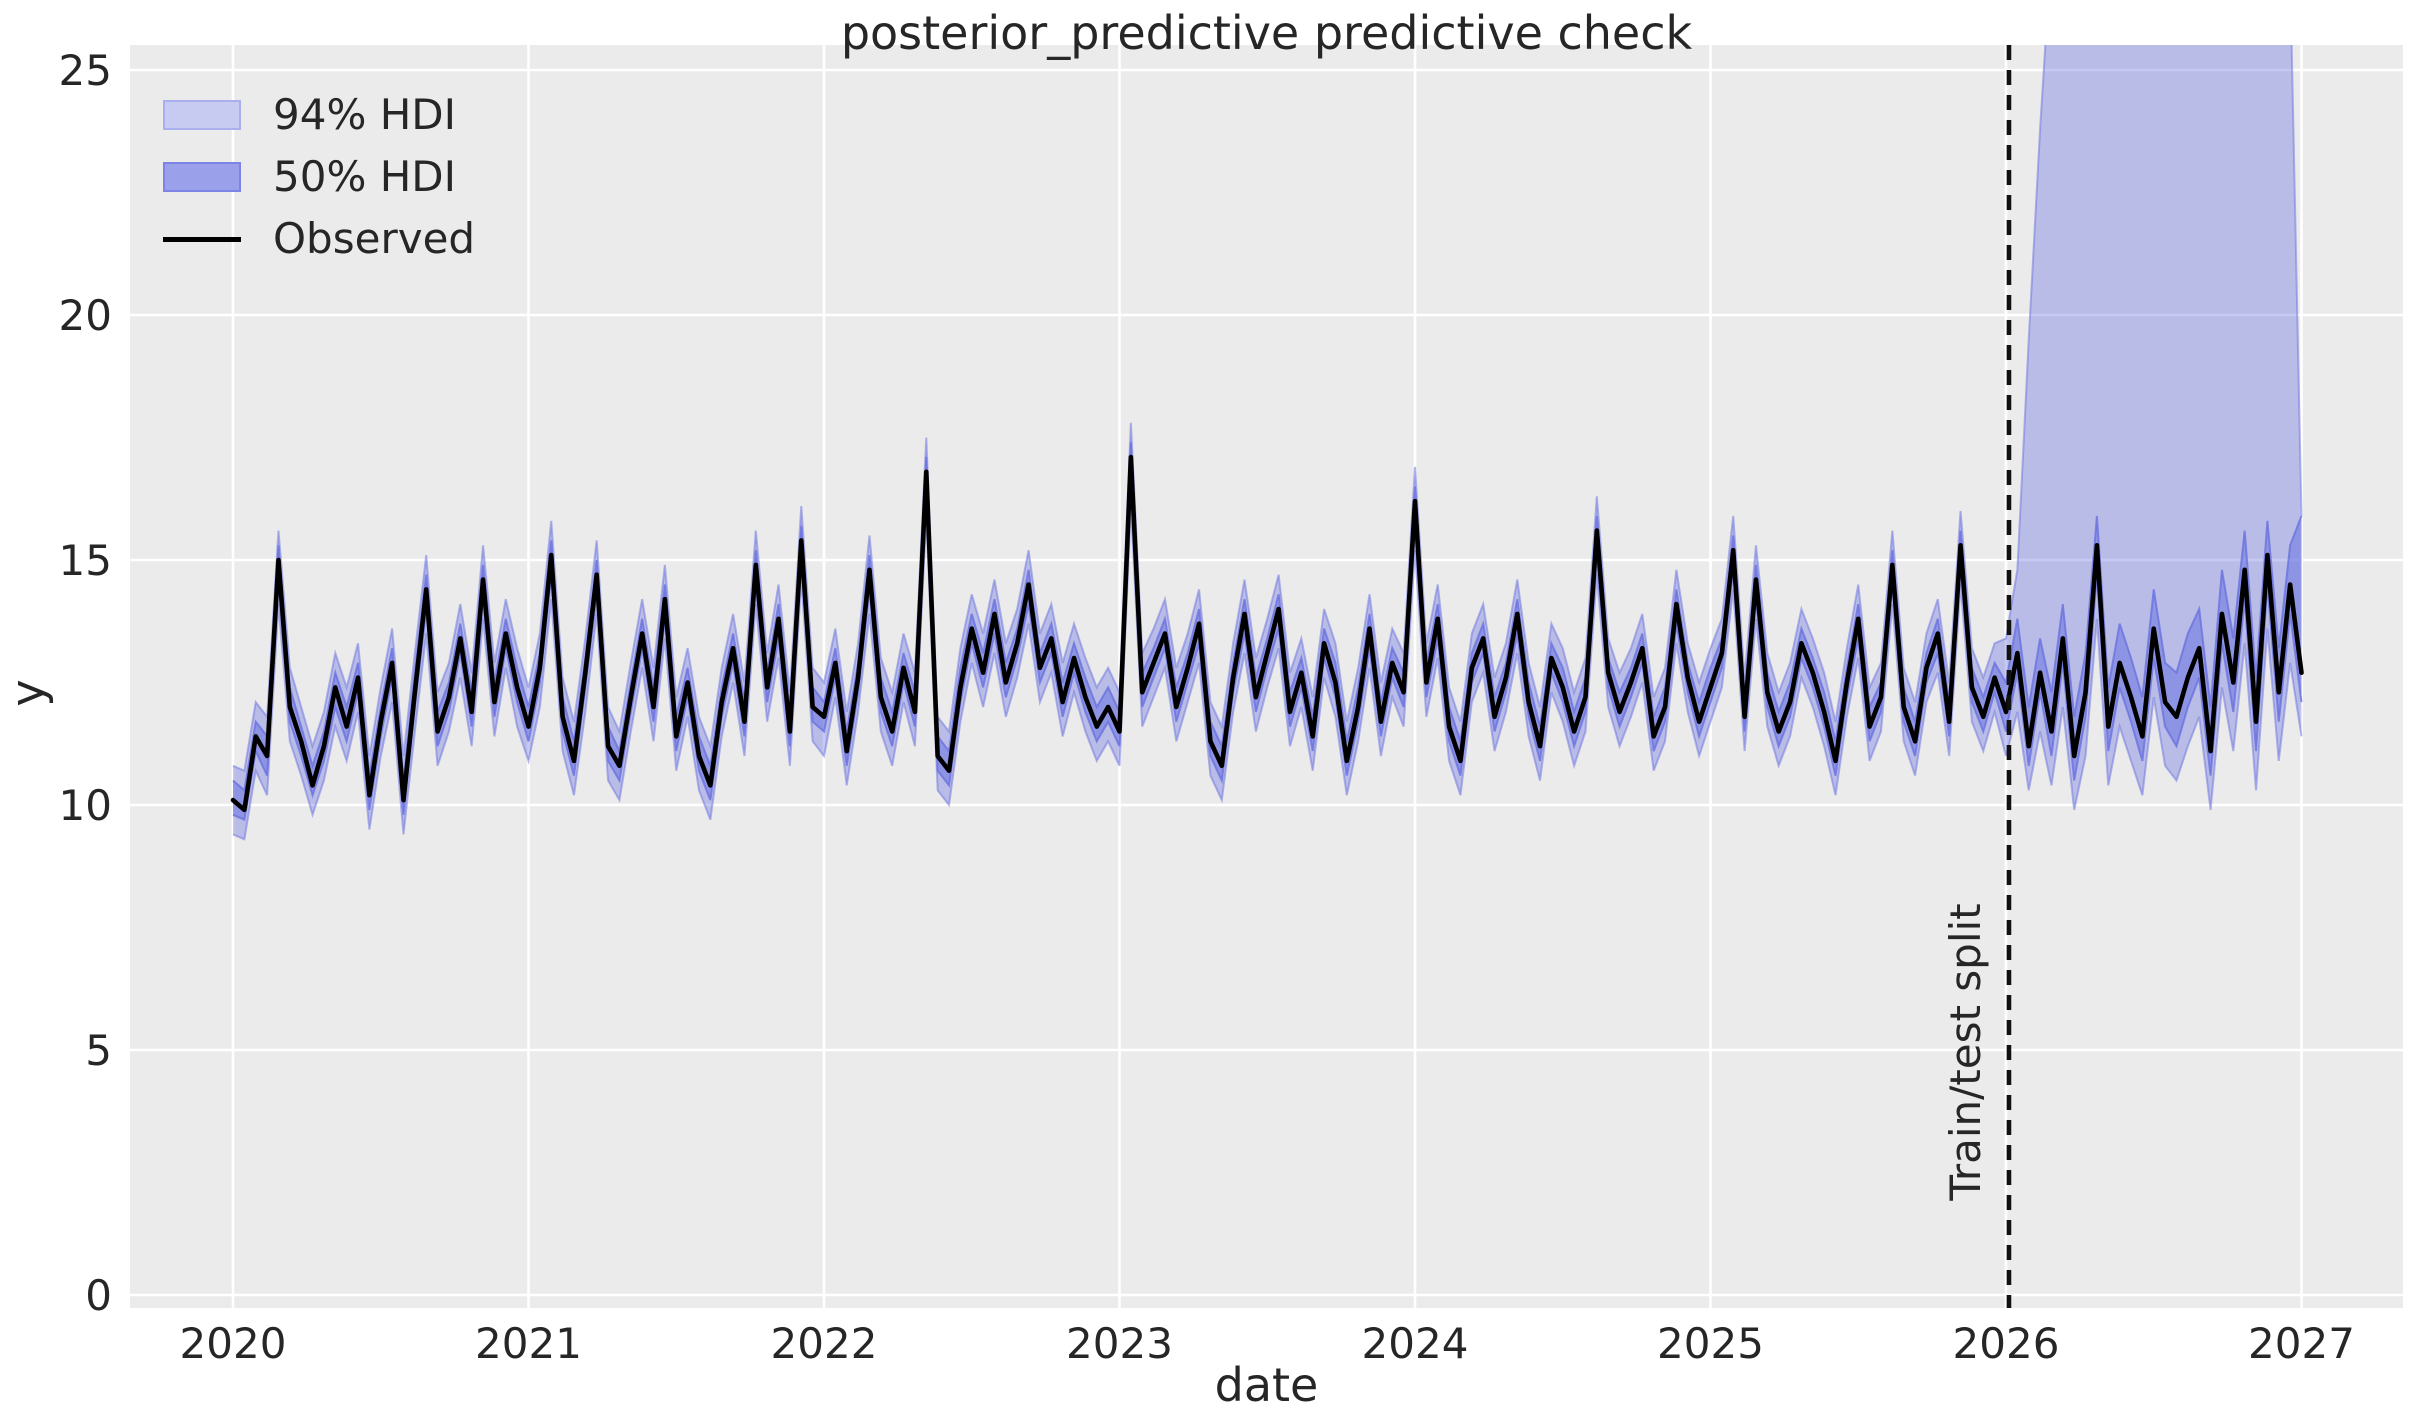 This screenshot has height=1423, width=2423. What do you see at coordinates (365, 114) in the screenshot?
I see `legend-label: 94% HDI` at bounding box center [365, 114].